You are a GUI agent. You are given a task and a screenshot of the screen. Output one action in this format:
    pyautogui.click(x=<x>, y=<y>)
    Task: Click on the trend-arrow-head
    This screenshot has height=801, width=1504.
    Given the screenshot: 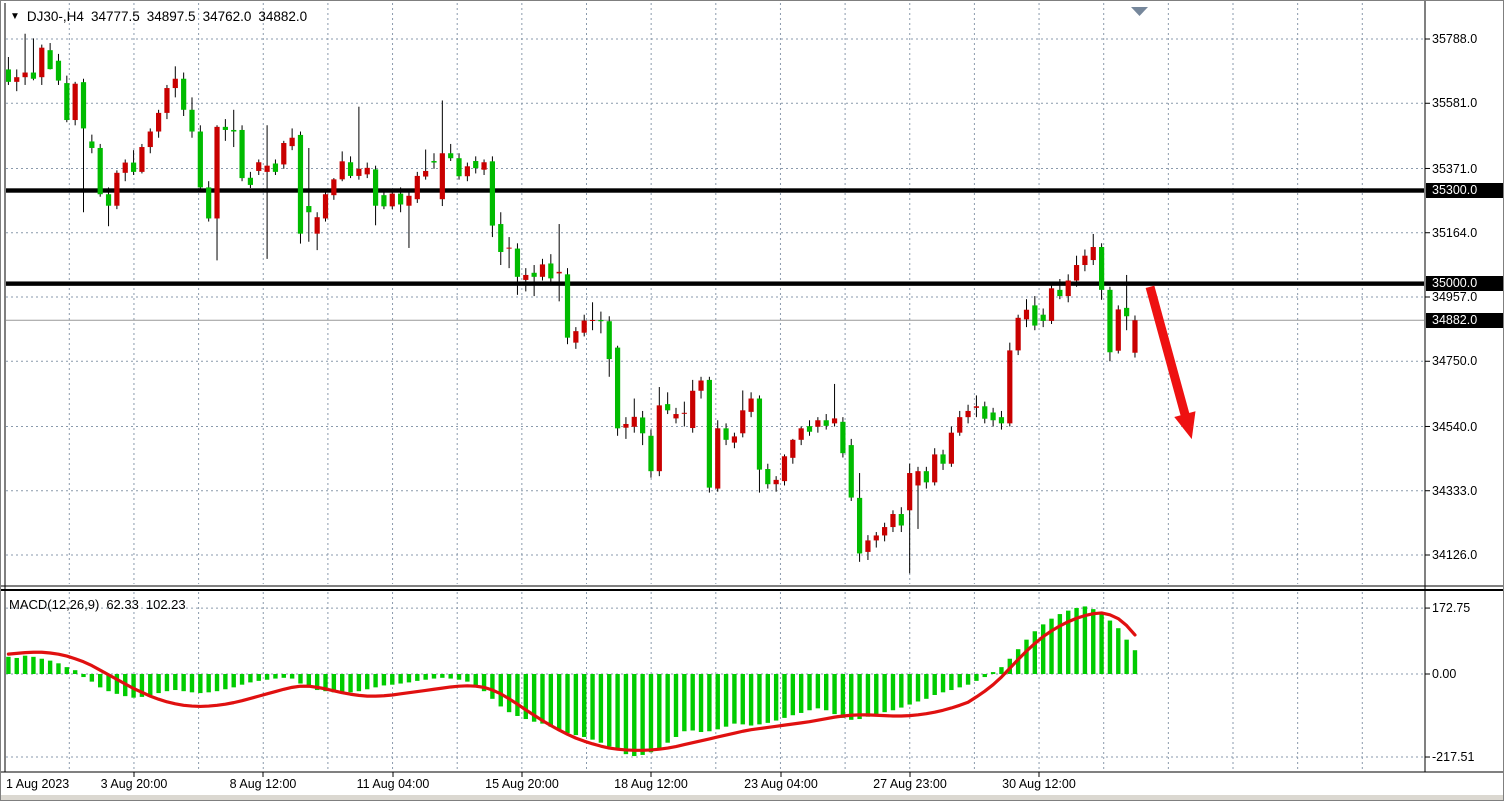 What is the action you would take?
    pyautogui.click(x=1185, y=425)
    